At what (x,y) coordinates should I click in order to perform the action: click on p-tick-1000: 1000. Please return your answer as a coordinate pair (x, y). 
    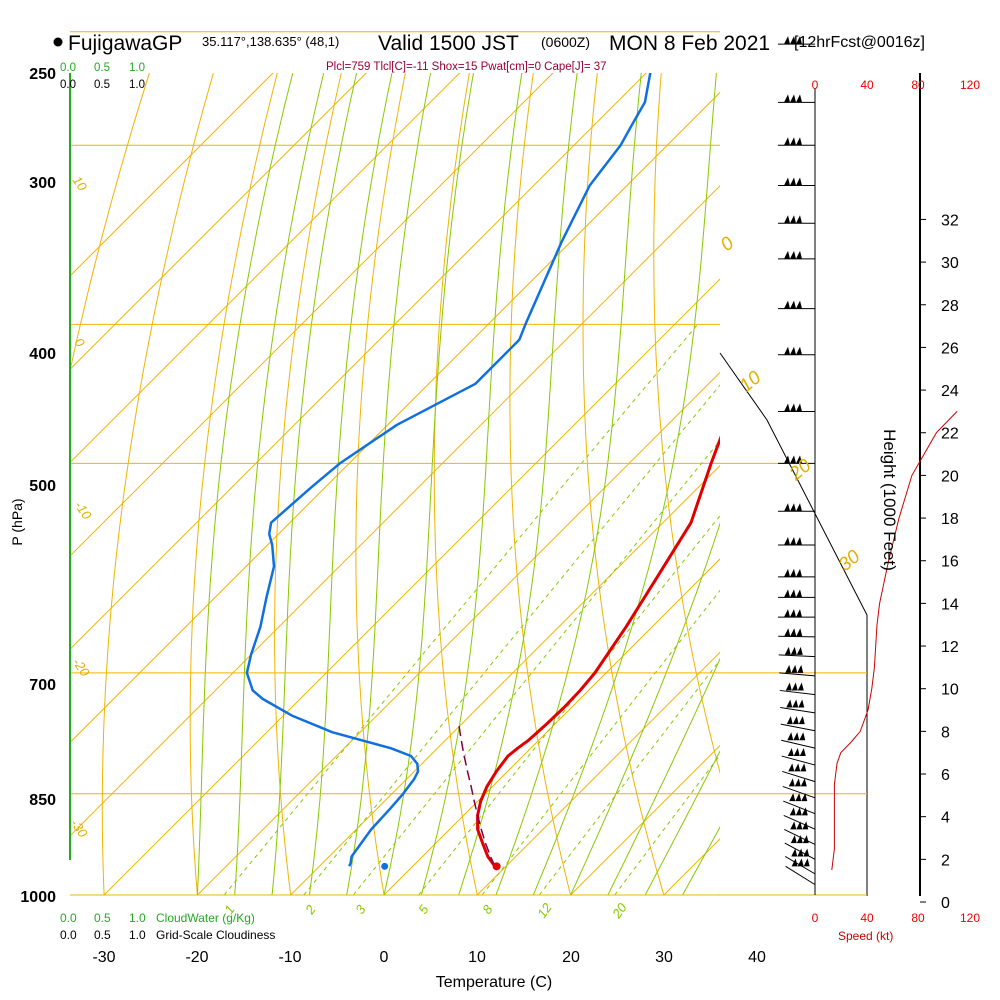
    Looking at the image, I should click on (38, 897).